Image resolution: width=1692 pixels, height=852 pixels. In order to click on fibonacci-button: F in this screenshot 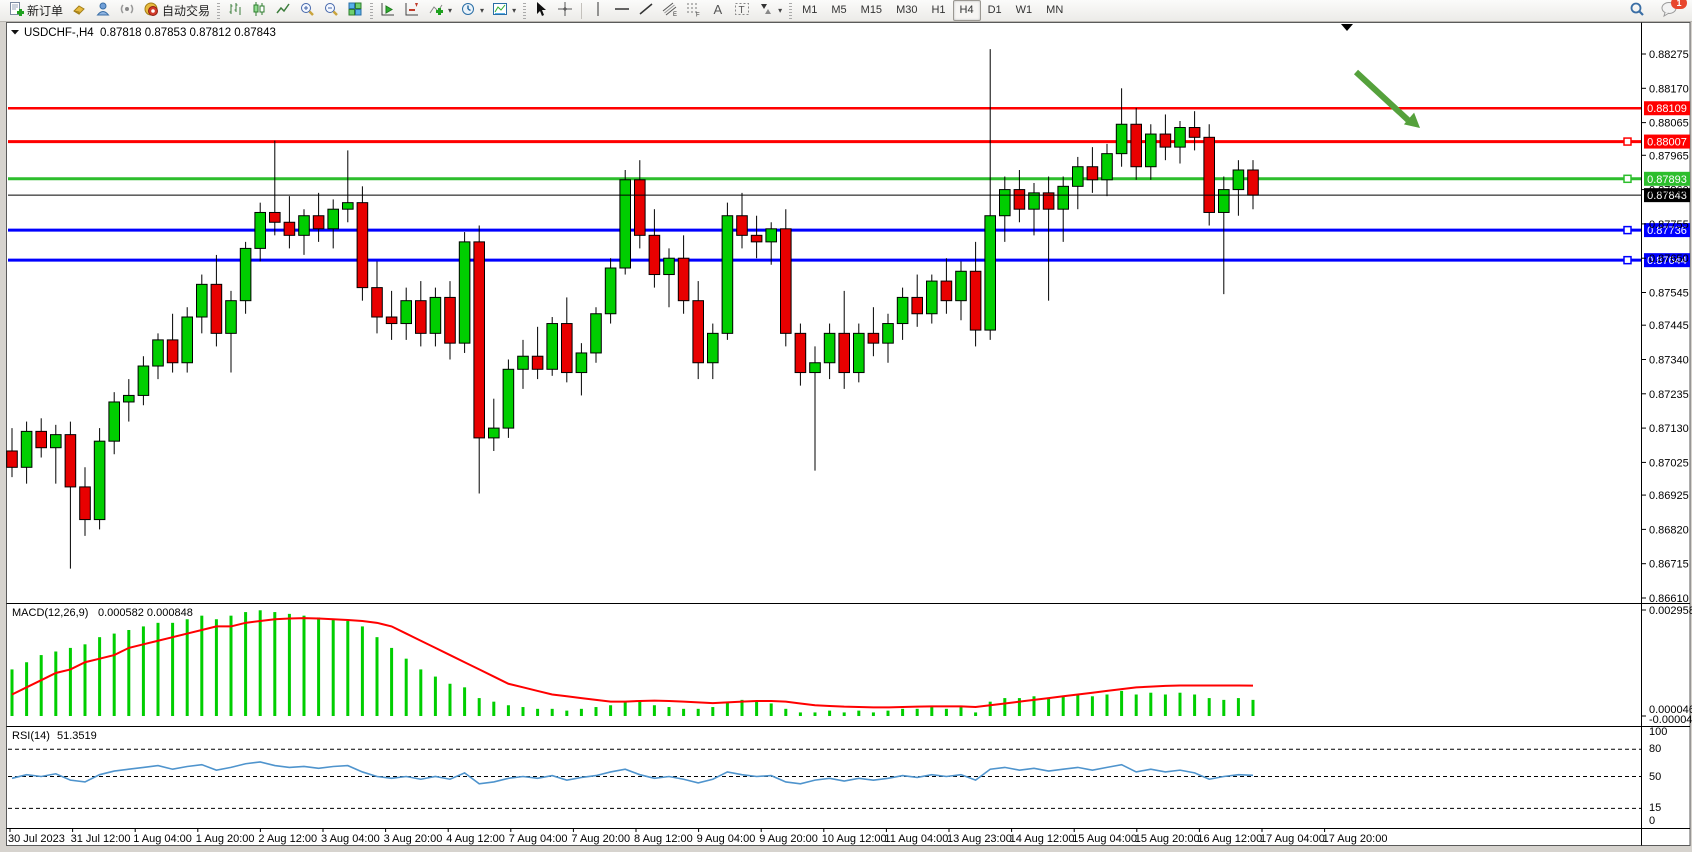, I will do `click(694, 10)`.